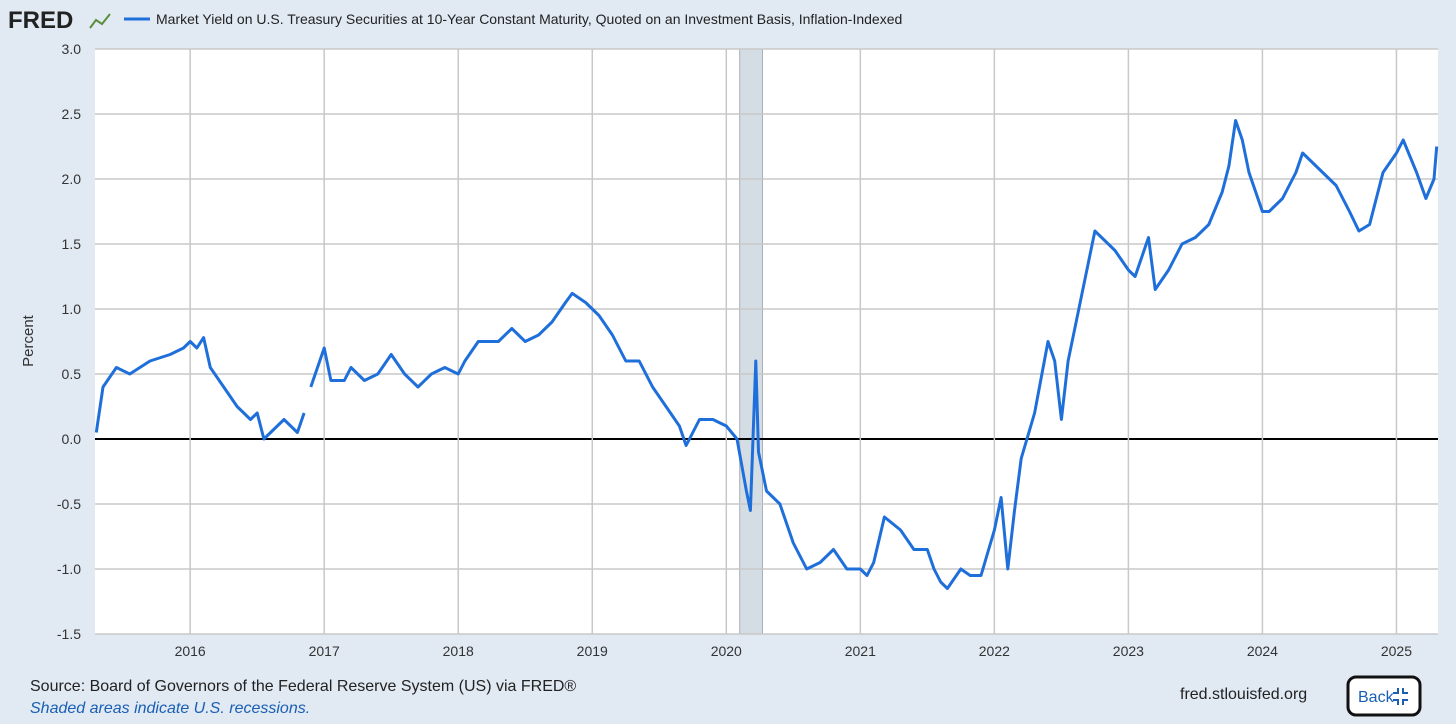 The height and width of the screenshot is (724, 1456). What do you see at coordinates (72, 49) in the screenshot?
I see `y-tick-label: 3.0` at bounding box center [72, 49].